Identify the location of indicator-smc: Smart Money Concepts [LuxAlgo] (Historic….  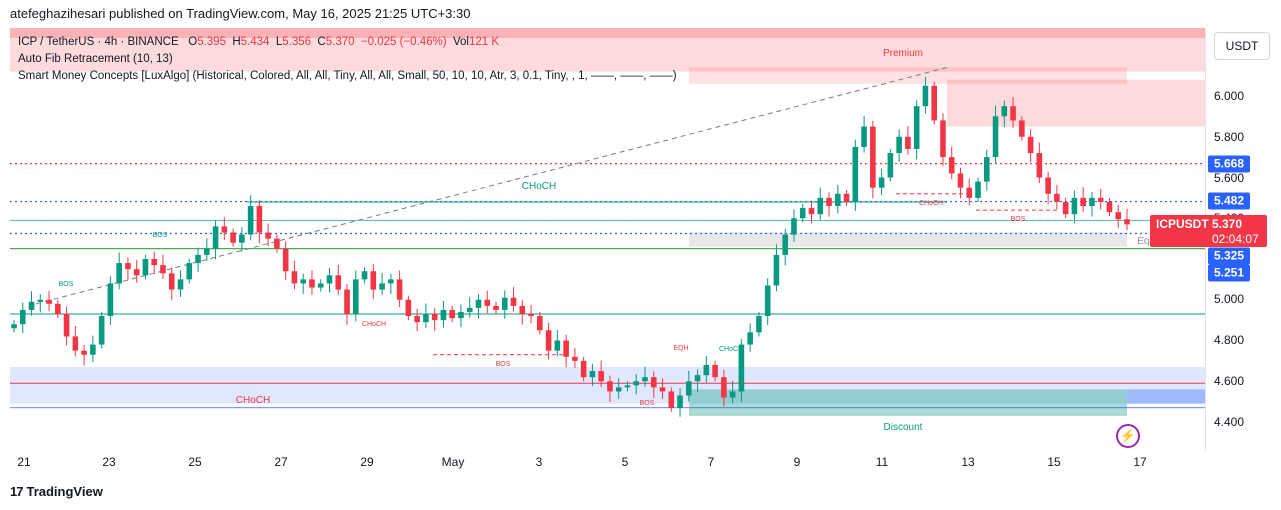
(347, 76).